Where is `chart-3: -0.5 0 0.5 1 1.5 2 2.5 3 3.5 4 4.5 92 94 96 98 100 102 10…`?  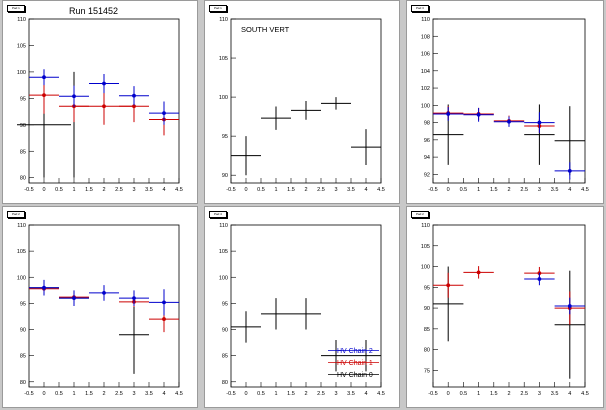 chart-3: -0.5 0 0.5 1 1.5 2 2.5 3 3.5 4 4.5 92 94 96 98 100 102 10… is located at coordinates (505, 105).